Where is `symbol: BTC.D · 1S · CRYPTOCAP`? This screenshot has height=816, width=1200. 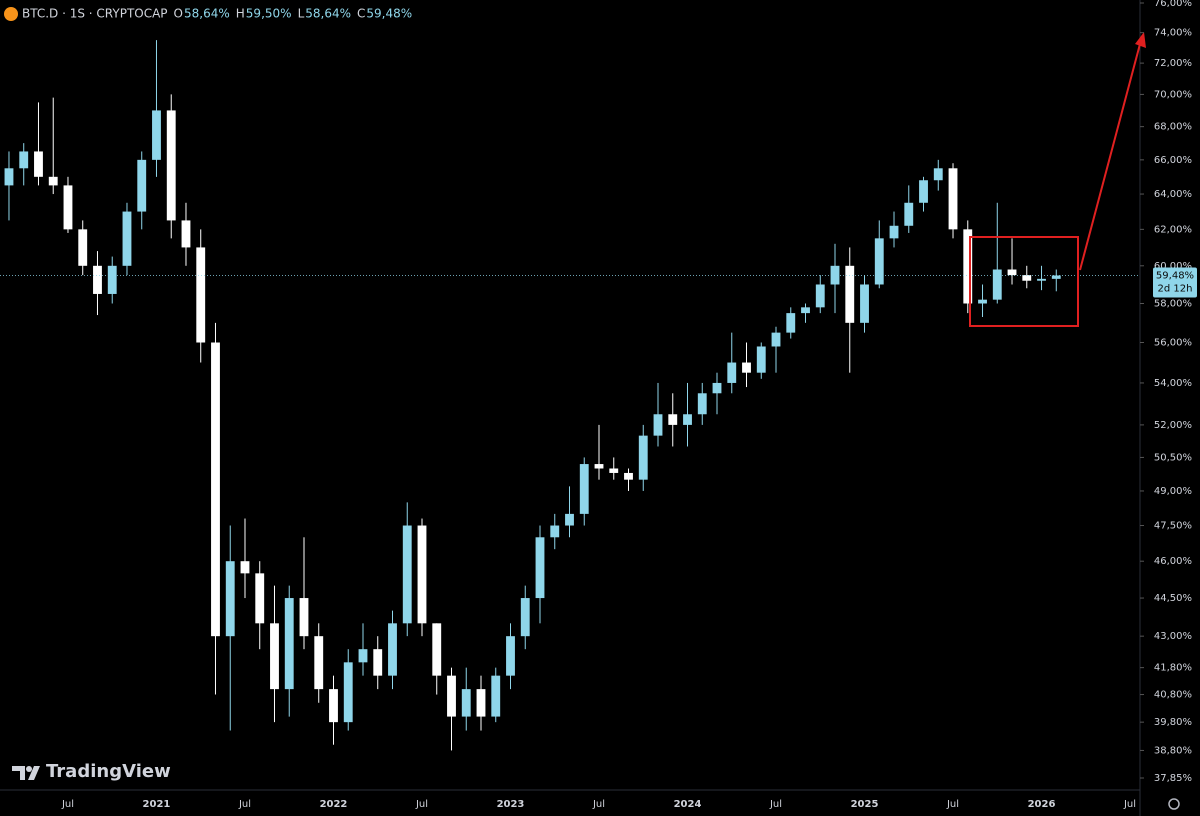
symbol: BTC.D · 1S · CRYPTOCAP is located at coordinates (95, 14).